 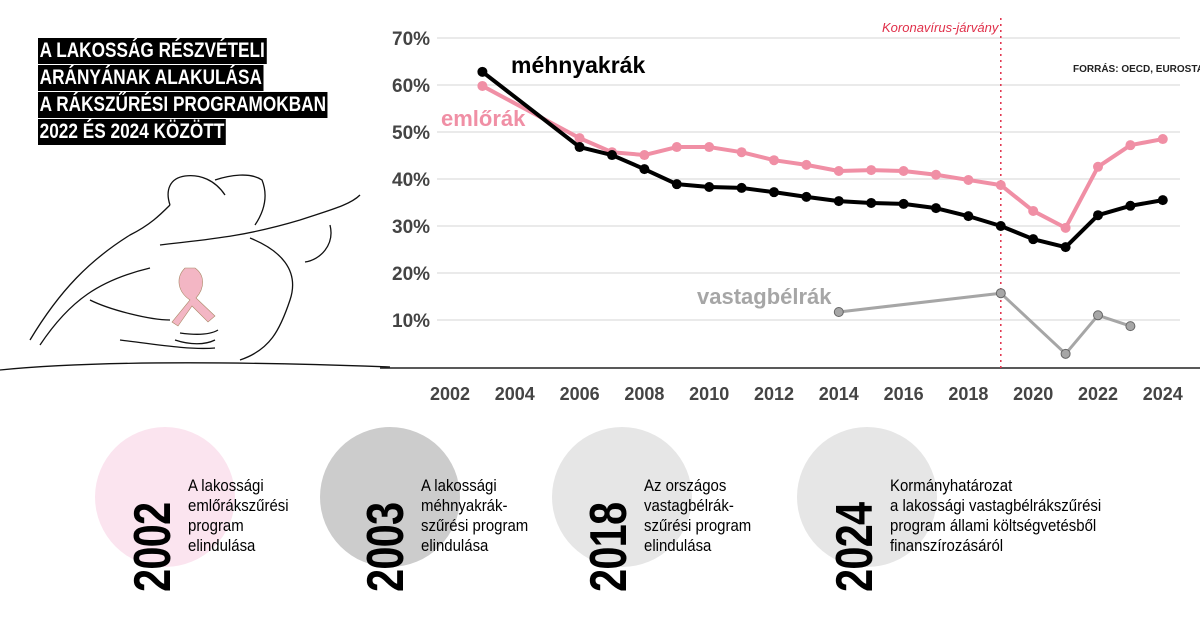 I want to click on x-tick-label: 2002, so click(x=450, y=394).